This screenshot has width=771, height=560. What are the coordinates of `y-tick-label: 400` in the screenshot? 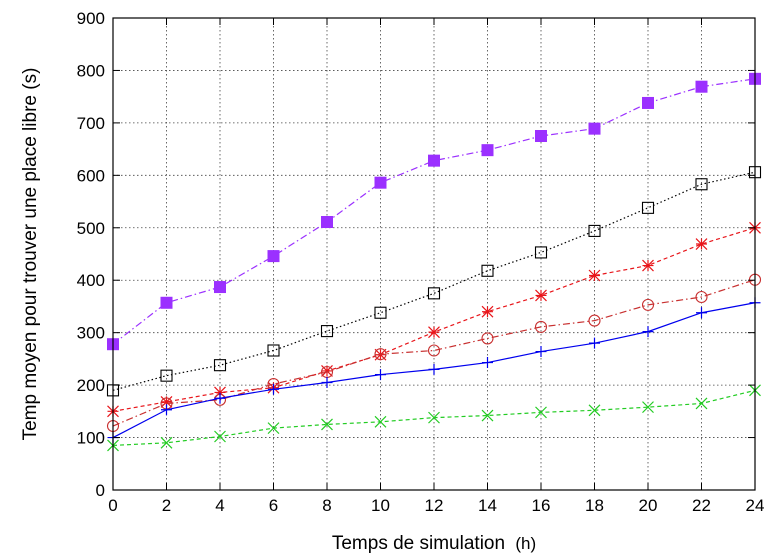 It's located at (91, 280).